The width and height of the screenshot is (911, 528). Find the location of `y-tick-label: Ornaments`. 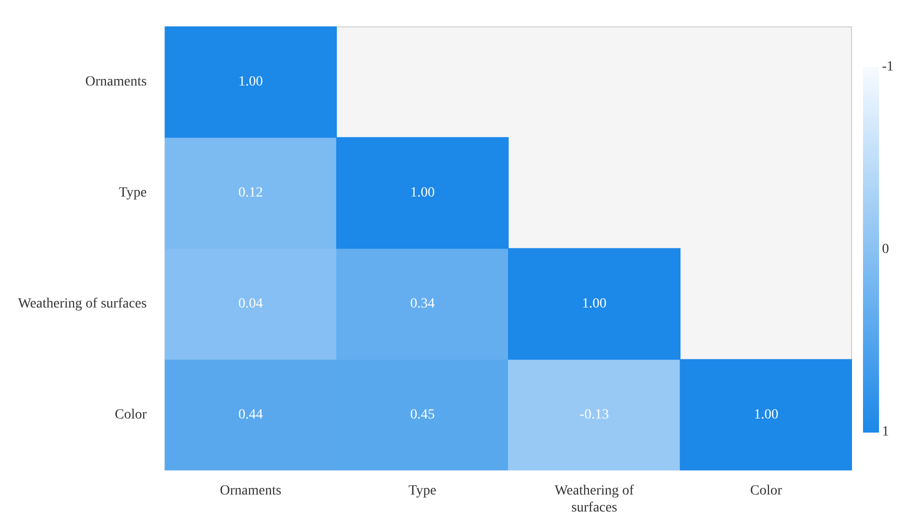

y-tick-label: Ornaments is located at coordinates (116, 82).